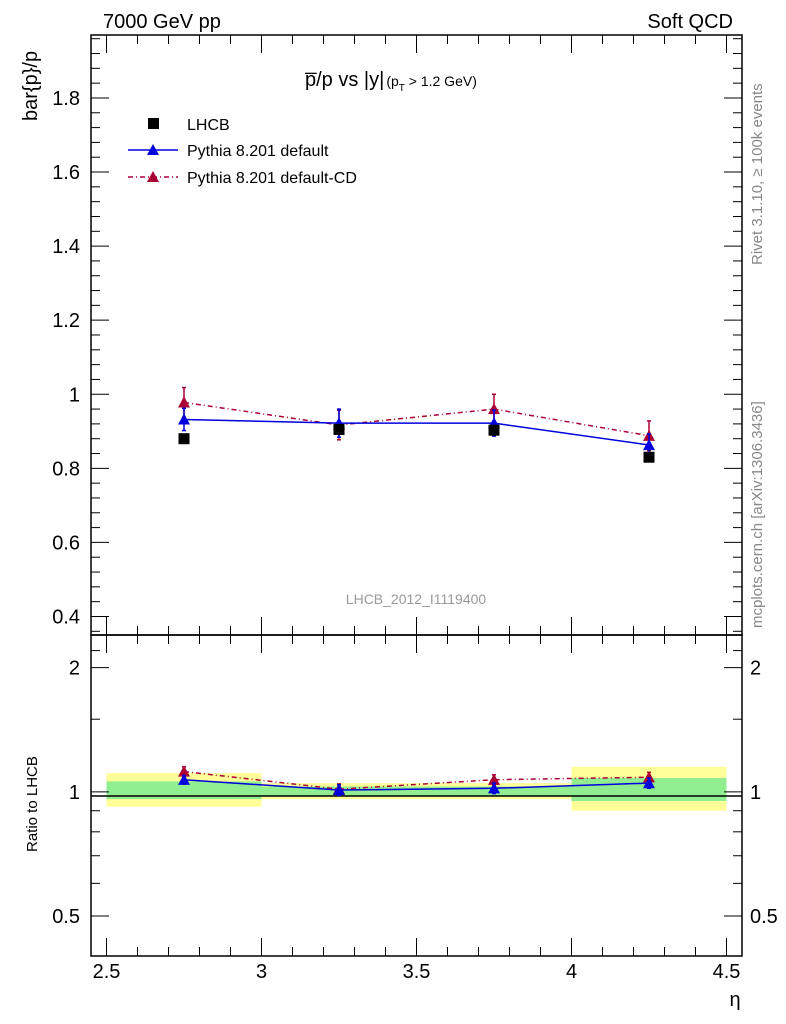  What do you see at coordinates (571, 972) in the screenshot?
I see `x-tick-label: 4` at bounding box center [571, 972].